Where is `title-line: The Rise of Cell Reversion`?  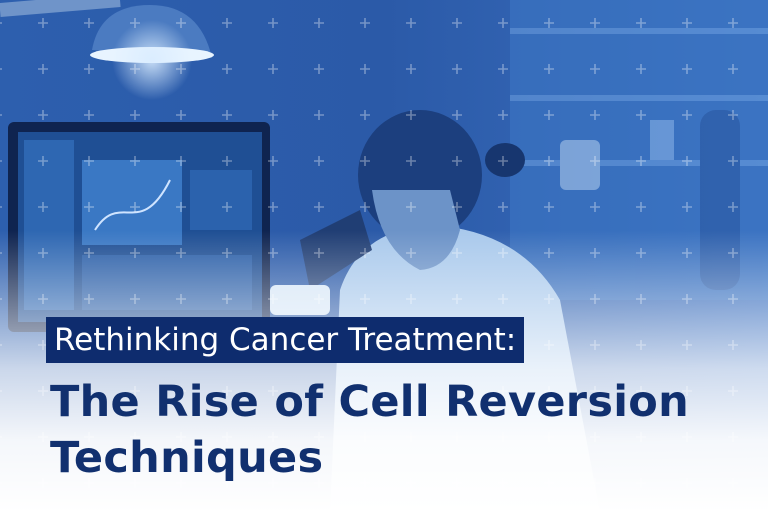 title-line: The Rise of Cell Reversion is located at coordinates (370, 402).